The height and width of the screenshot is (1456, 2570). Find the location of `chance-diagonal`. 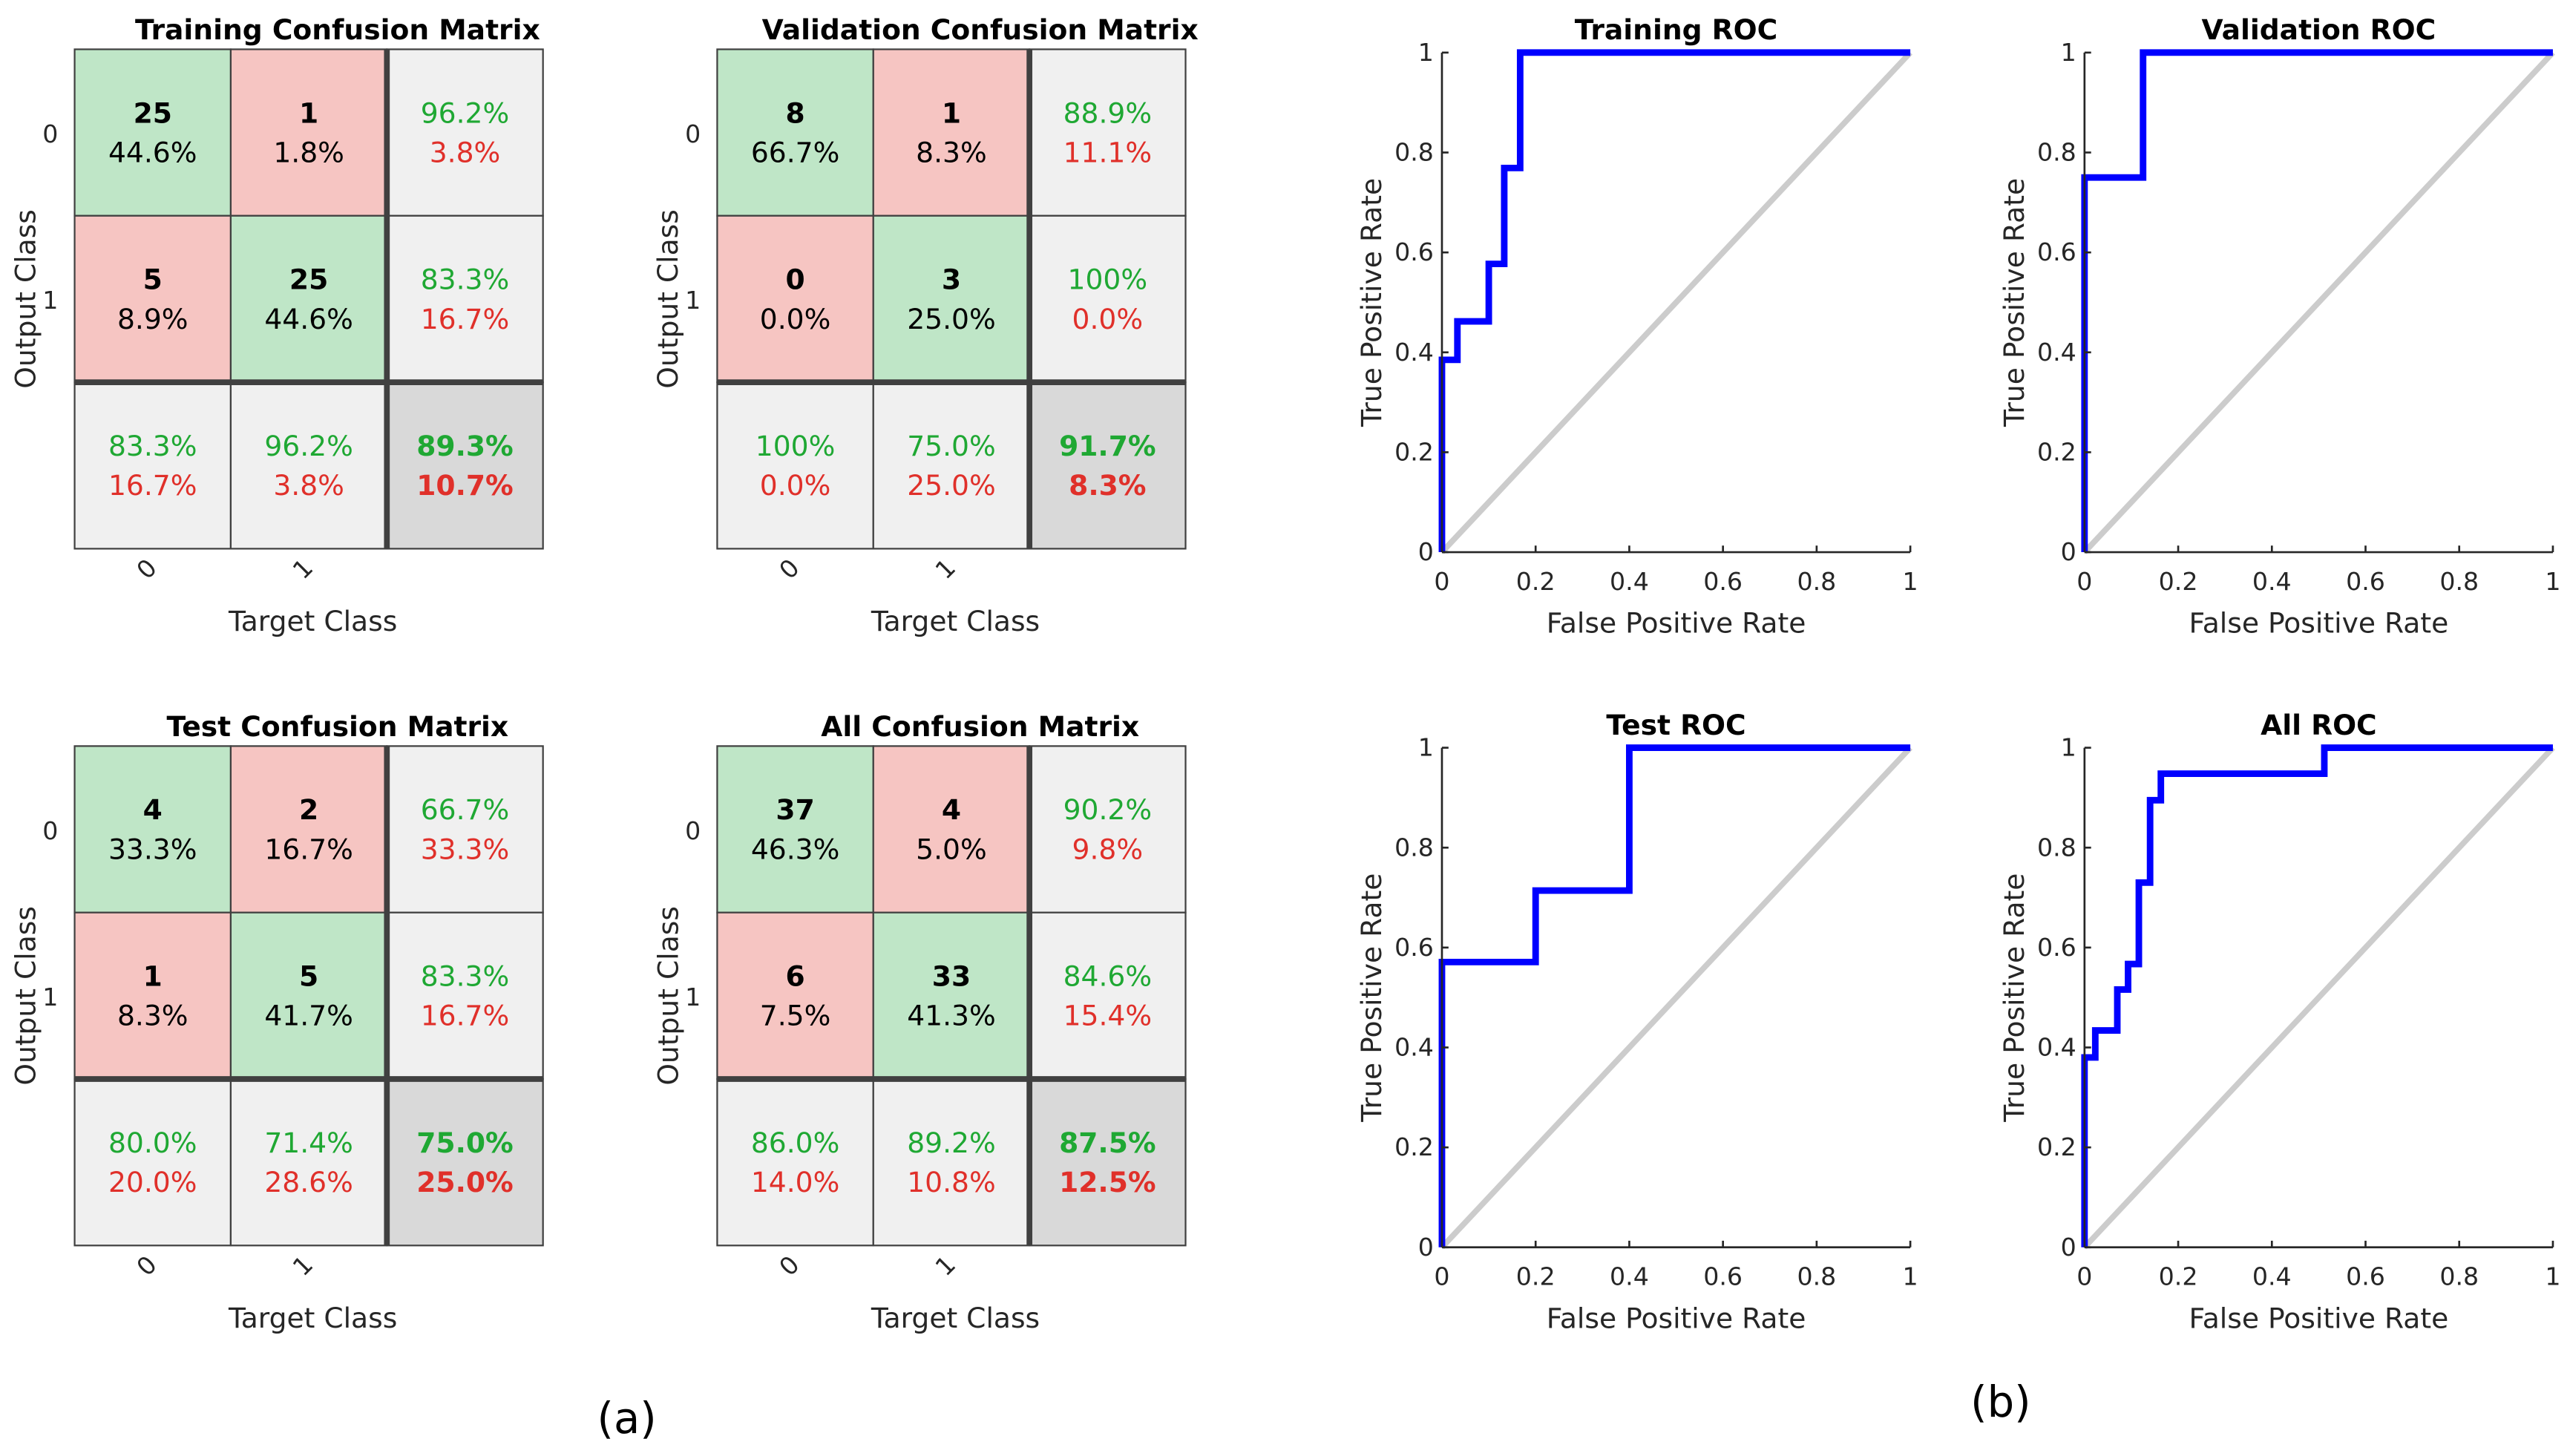

chance-diagonal is located at coordinates (2318, 998).